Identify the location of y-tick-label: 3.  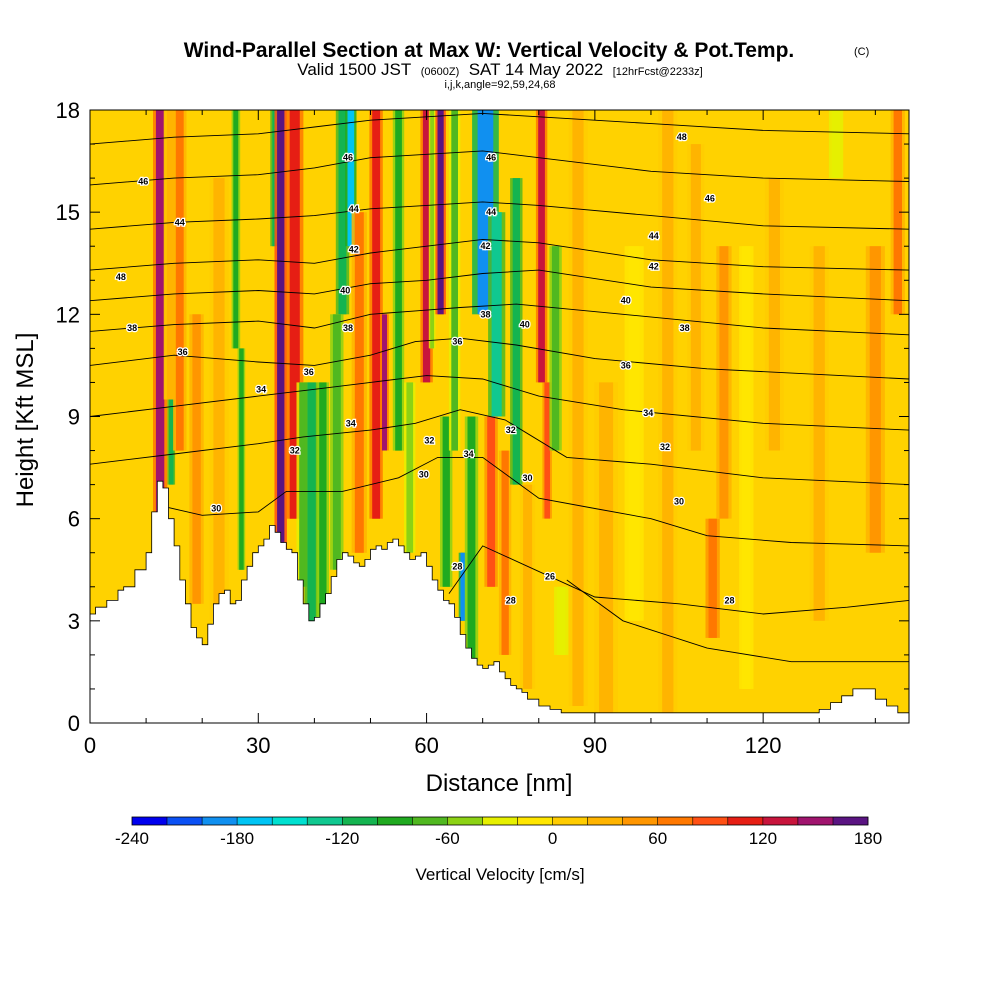
(74, 621).